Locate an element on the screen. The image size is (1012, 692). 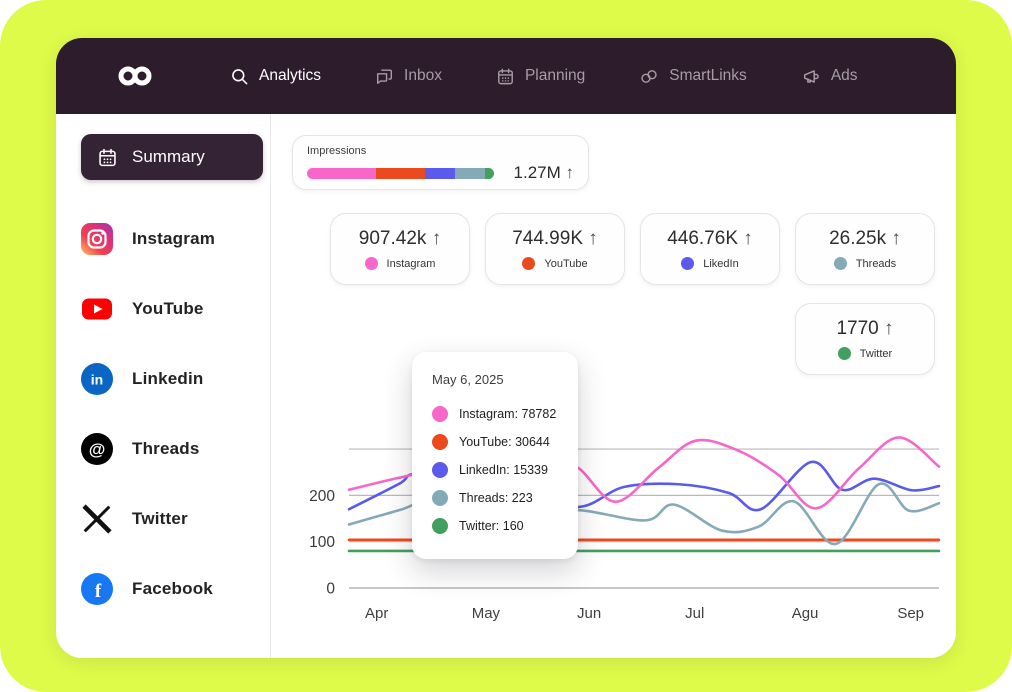
stat-card-twitter: 1770 ↑ Twitter is located at coordinates (865, 339).